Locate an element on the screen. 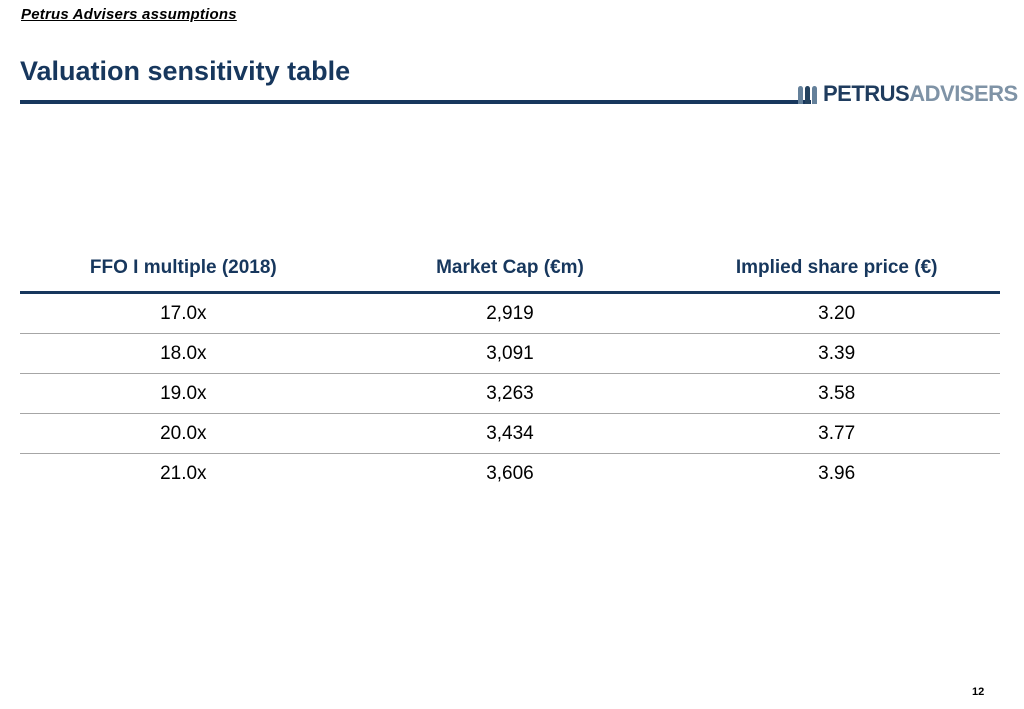  logo-bar-right is located at coordinates (814, 95).